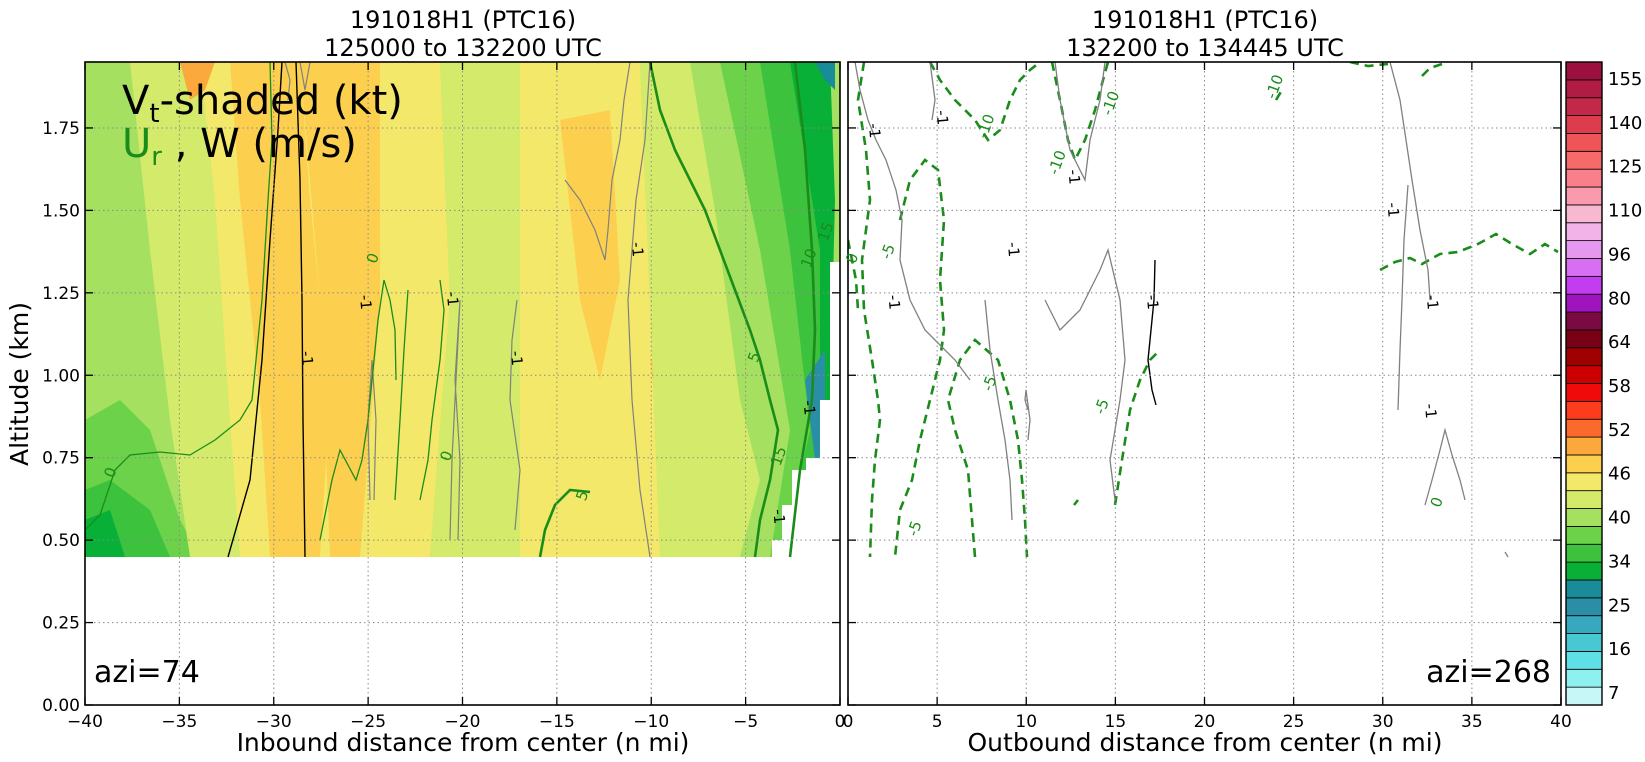 This screenshot has height=762, width=1645. What do you see at coordinates (1619, 561) in the screenshot?
I see `colorbar-label: 34` at bounding box center [1619, 561].